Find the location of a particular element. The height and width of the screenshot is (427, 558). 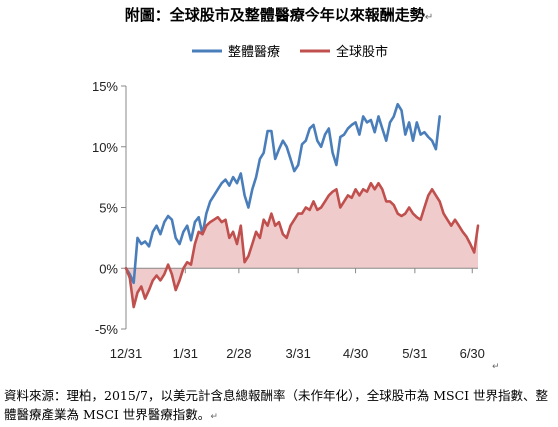

x-tick-label: 4/30 is located at coordinates (355, 353).